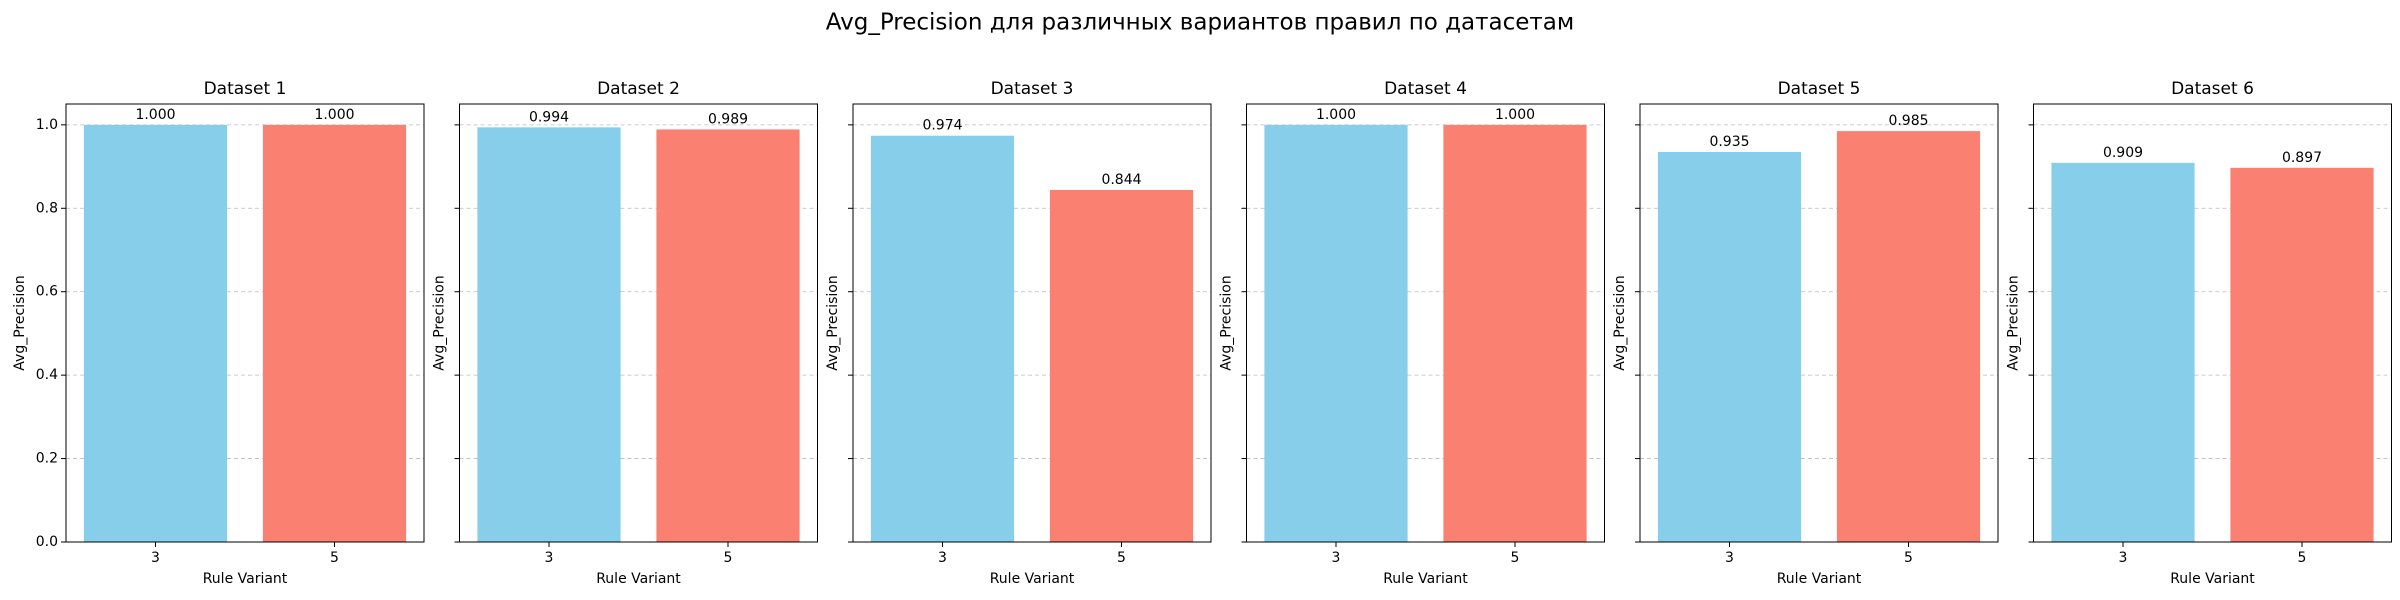 Image resolution: width=2400 pixels, height=600 pixels. I want to click on value-label: 0.897, so click(2302, 158).